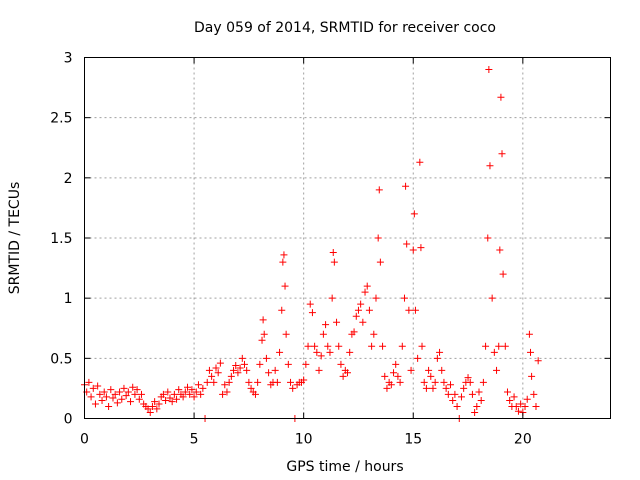 The width and height of the screenshot is (640, 480). What do you see at coordinates (61, 119) in the screenshot?
I see `y-tick-label: 2.5` at bounding box center [61, 119].